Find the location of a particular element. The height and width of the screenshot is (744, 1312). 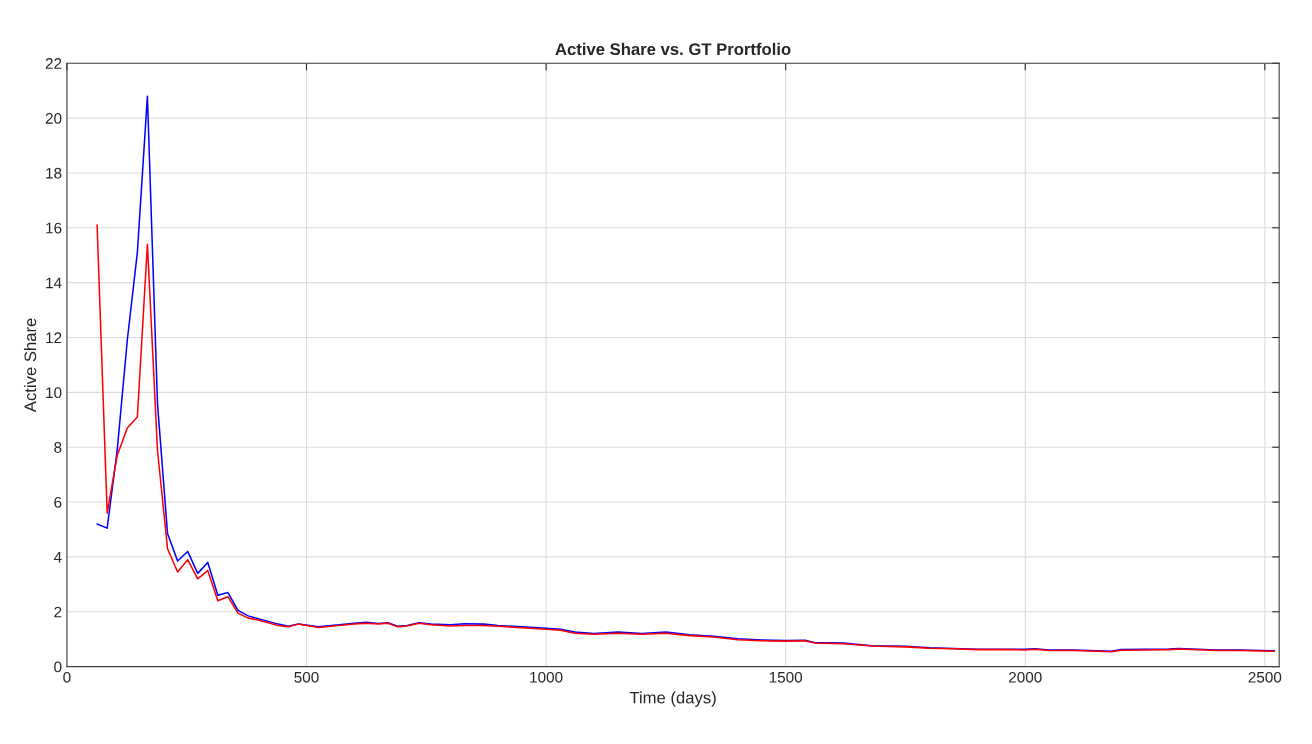

y-tick-label: 8 is located at coordinates (58, 447).